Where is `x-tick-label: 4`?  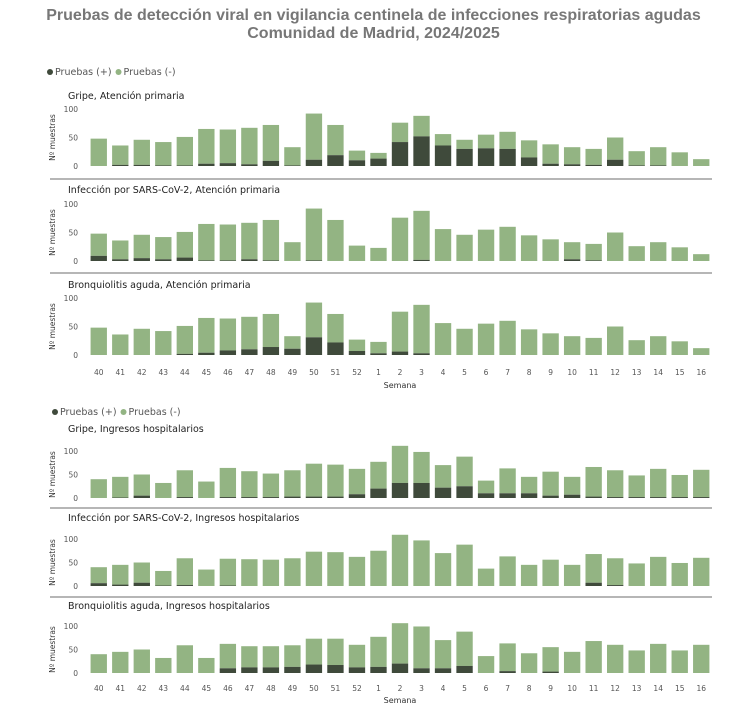
x-tick-label: 4 is located at coordinates (443, 372).